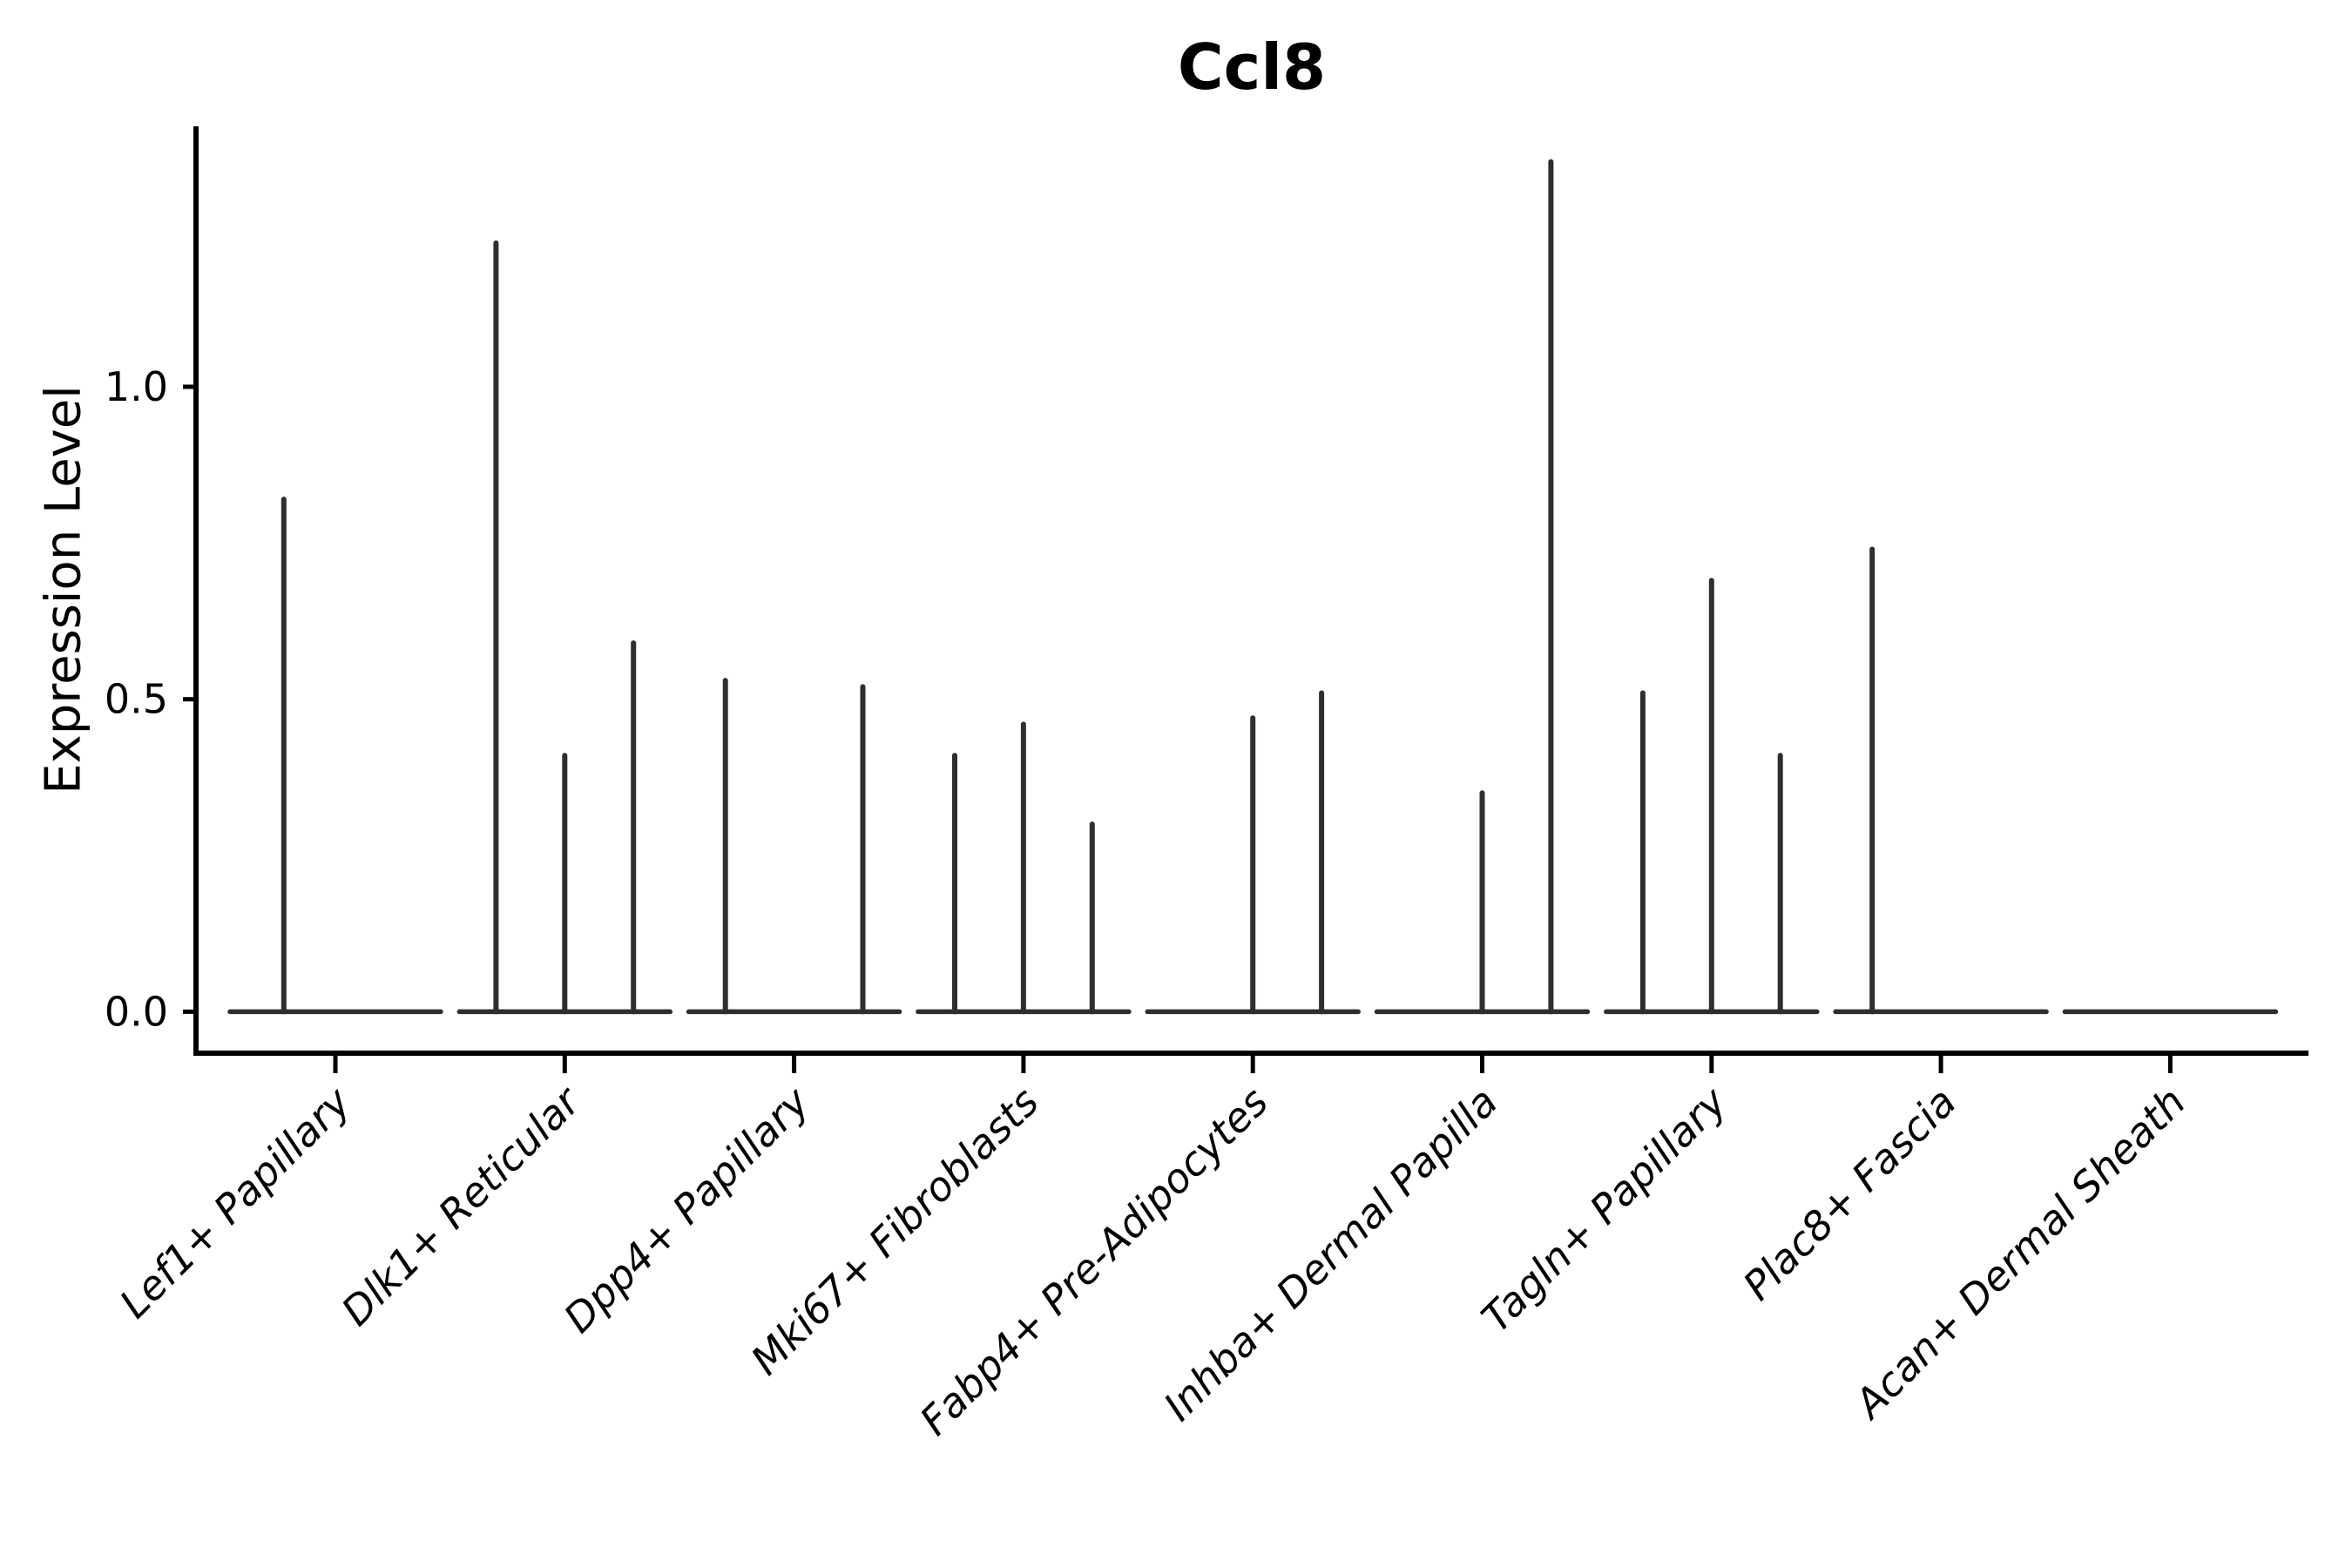 The image size is (2352, 1568). I want to click on x-tick-label: Plac8+ Fascia, so click(1849, 1193).